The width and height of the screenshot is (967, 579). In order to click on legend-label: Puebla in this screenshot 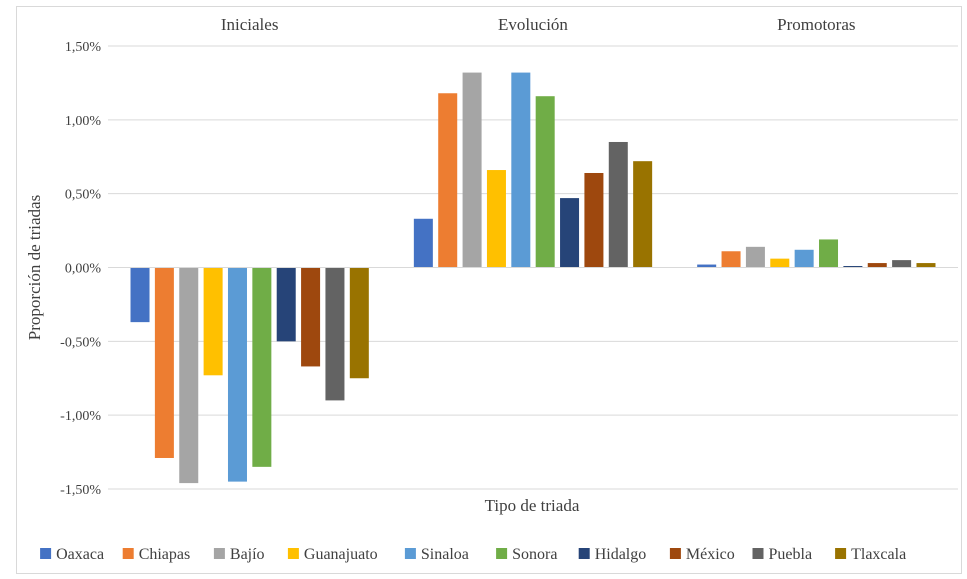, I will do `click(791, 554)`.